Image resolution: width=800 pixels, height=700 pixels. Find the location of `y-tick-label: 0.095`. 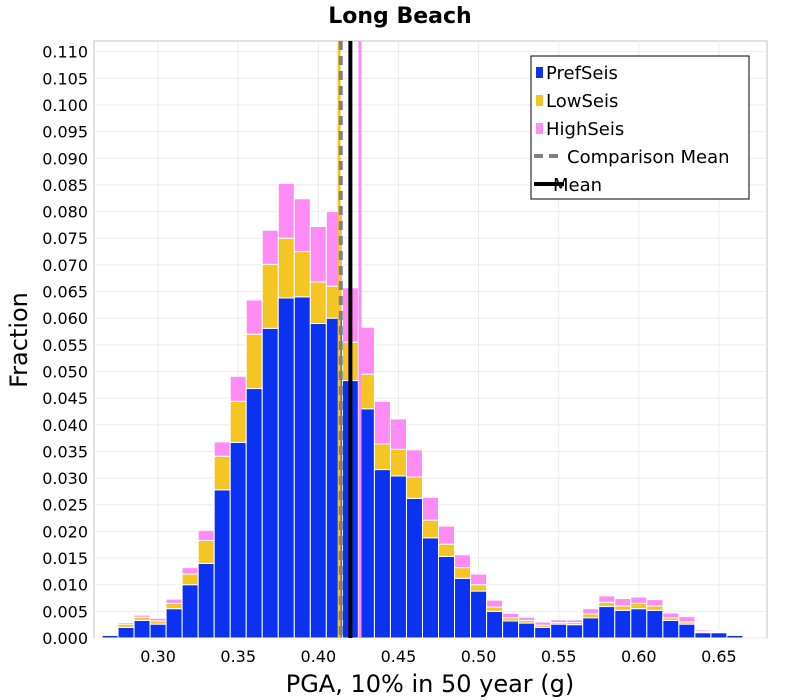

y-tick-label: 0.095 is located at coordinates (65, 132).